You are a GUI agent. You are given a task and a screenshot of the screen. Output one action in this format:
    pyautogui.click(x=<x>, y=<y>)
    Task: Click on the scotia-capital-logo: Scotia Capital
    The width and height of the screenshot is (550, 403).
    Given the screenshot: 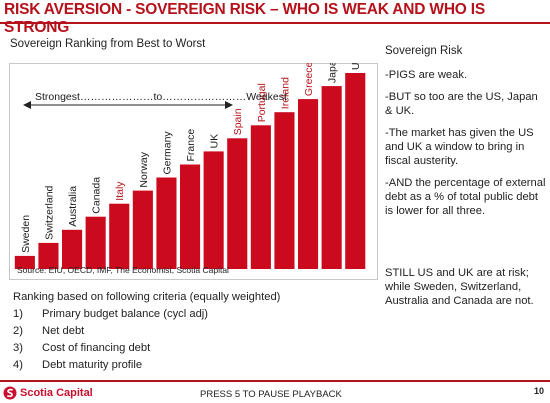 What is the action you would take?
    pyautogui.click(x=48, y=393)
    